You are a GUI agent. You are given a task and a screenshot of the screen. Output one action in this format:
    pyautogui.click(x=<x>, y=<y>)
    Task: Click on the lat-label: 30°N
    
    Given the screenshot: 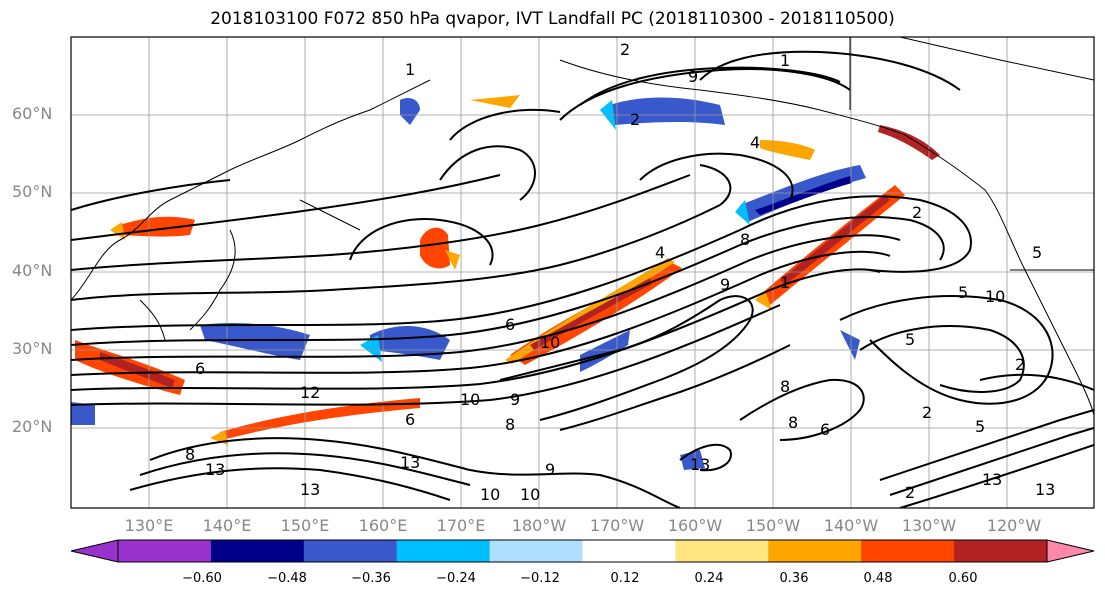 What is the action you would take?
    pyautogui.click(x=32, y=348)
    